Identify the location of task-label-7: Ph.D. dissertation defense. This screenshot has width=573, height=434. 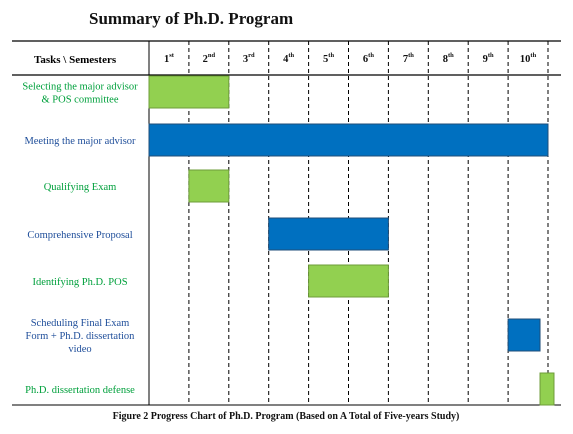
(80, 390).